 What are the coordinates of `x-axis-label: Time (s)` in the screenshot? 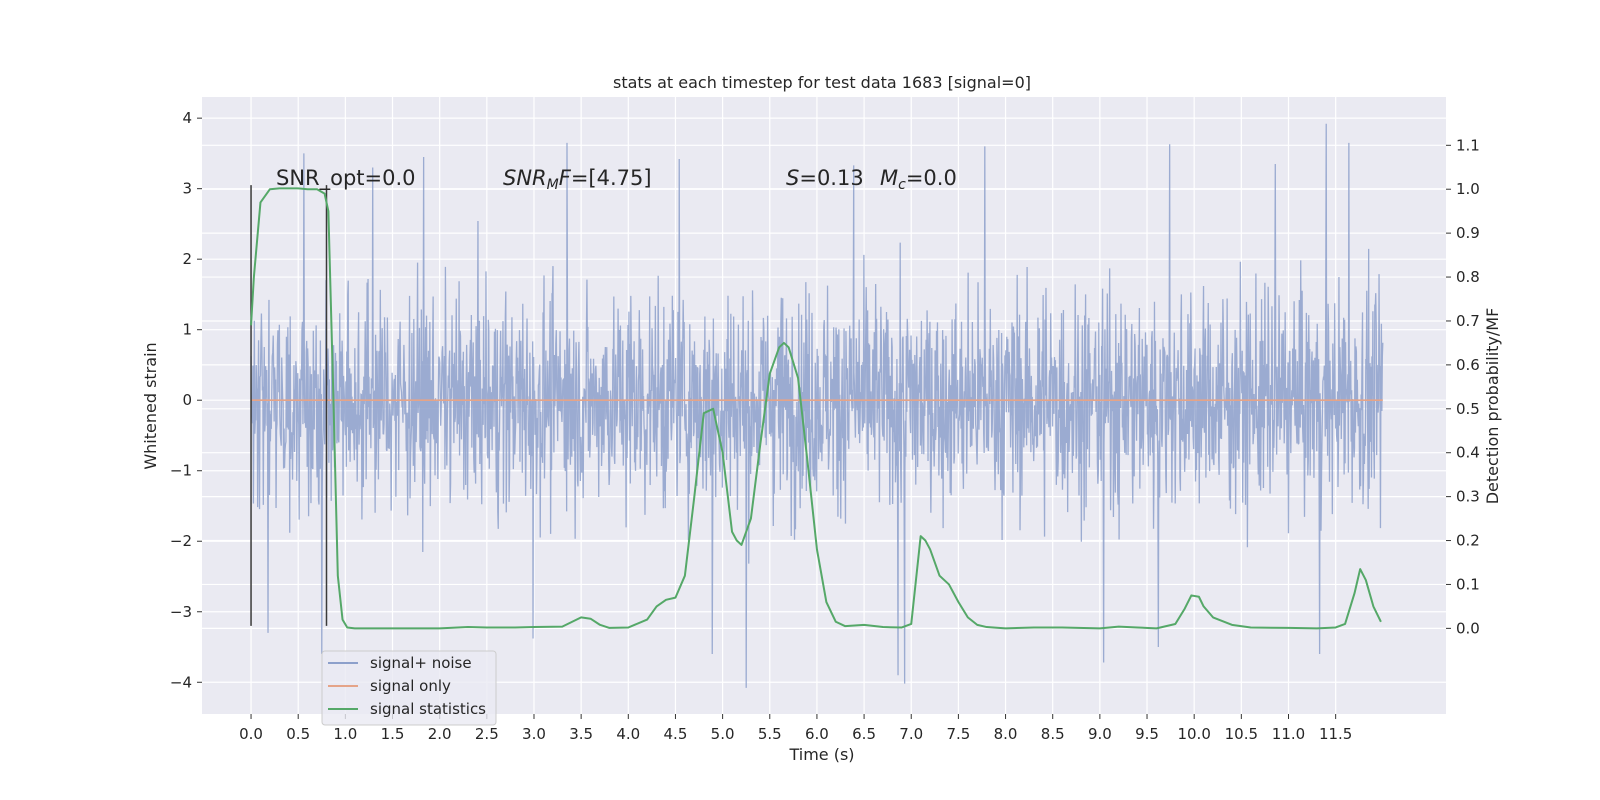 It's located at (821, 754).